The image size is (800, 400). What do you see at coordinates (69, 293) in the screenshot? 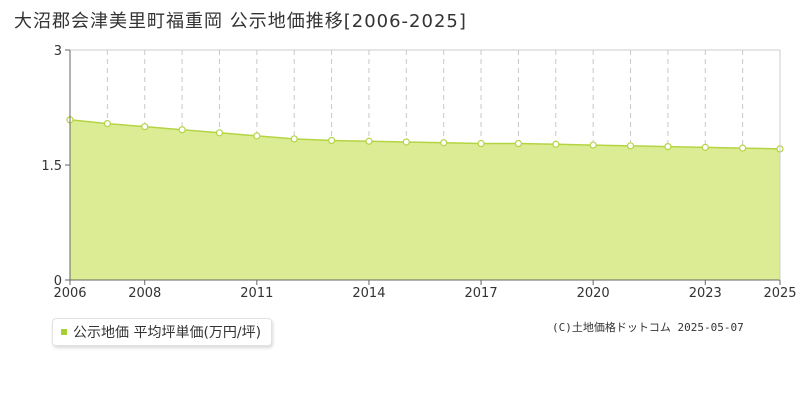
I see `x-tick-label: 2006` at bounding box center [69, 293].